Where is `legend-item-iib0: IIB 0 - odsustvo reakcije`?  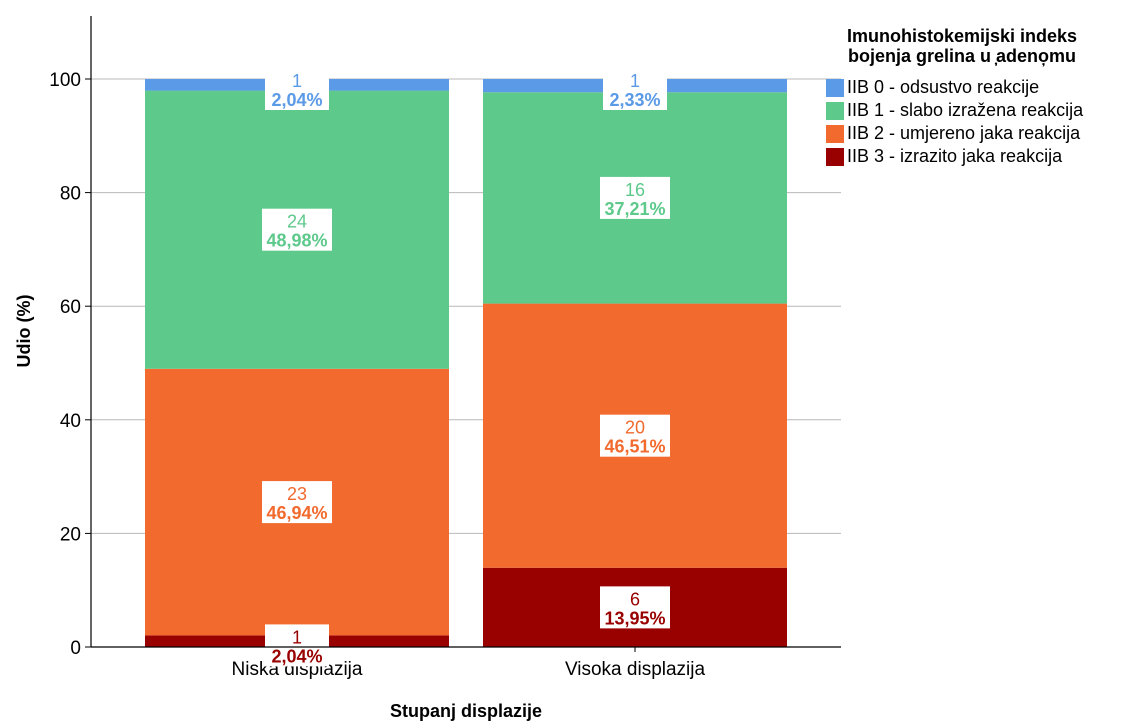 legend-item-iib0: IIB 0 - odsustvo reakcije is located at coordinates (976, 87).